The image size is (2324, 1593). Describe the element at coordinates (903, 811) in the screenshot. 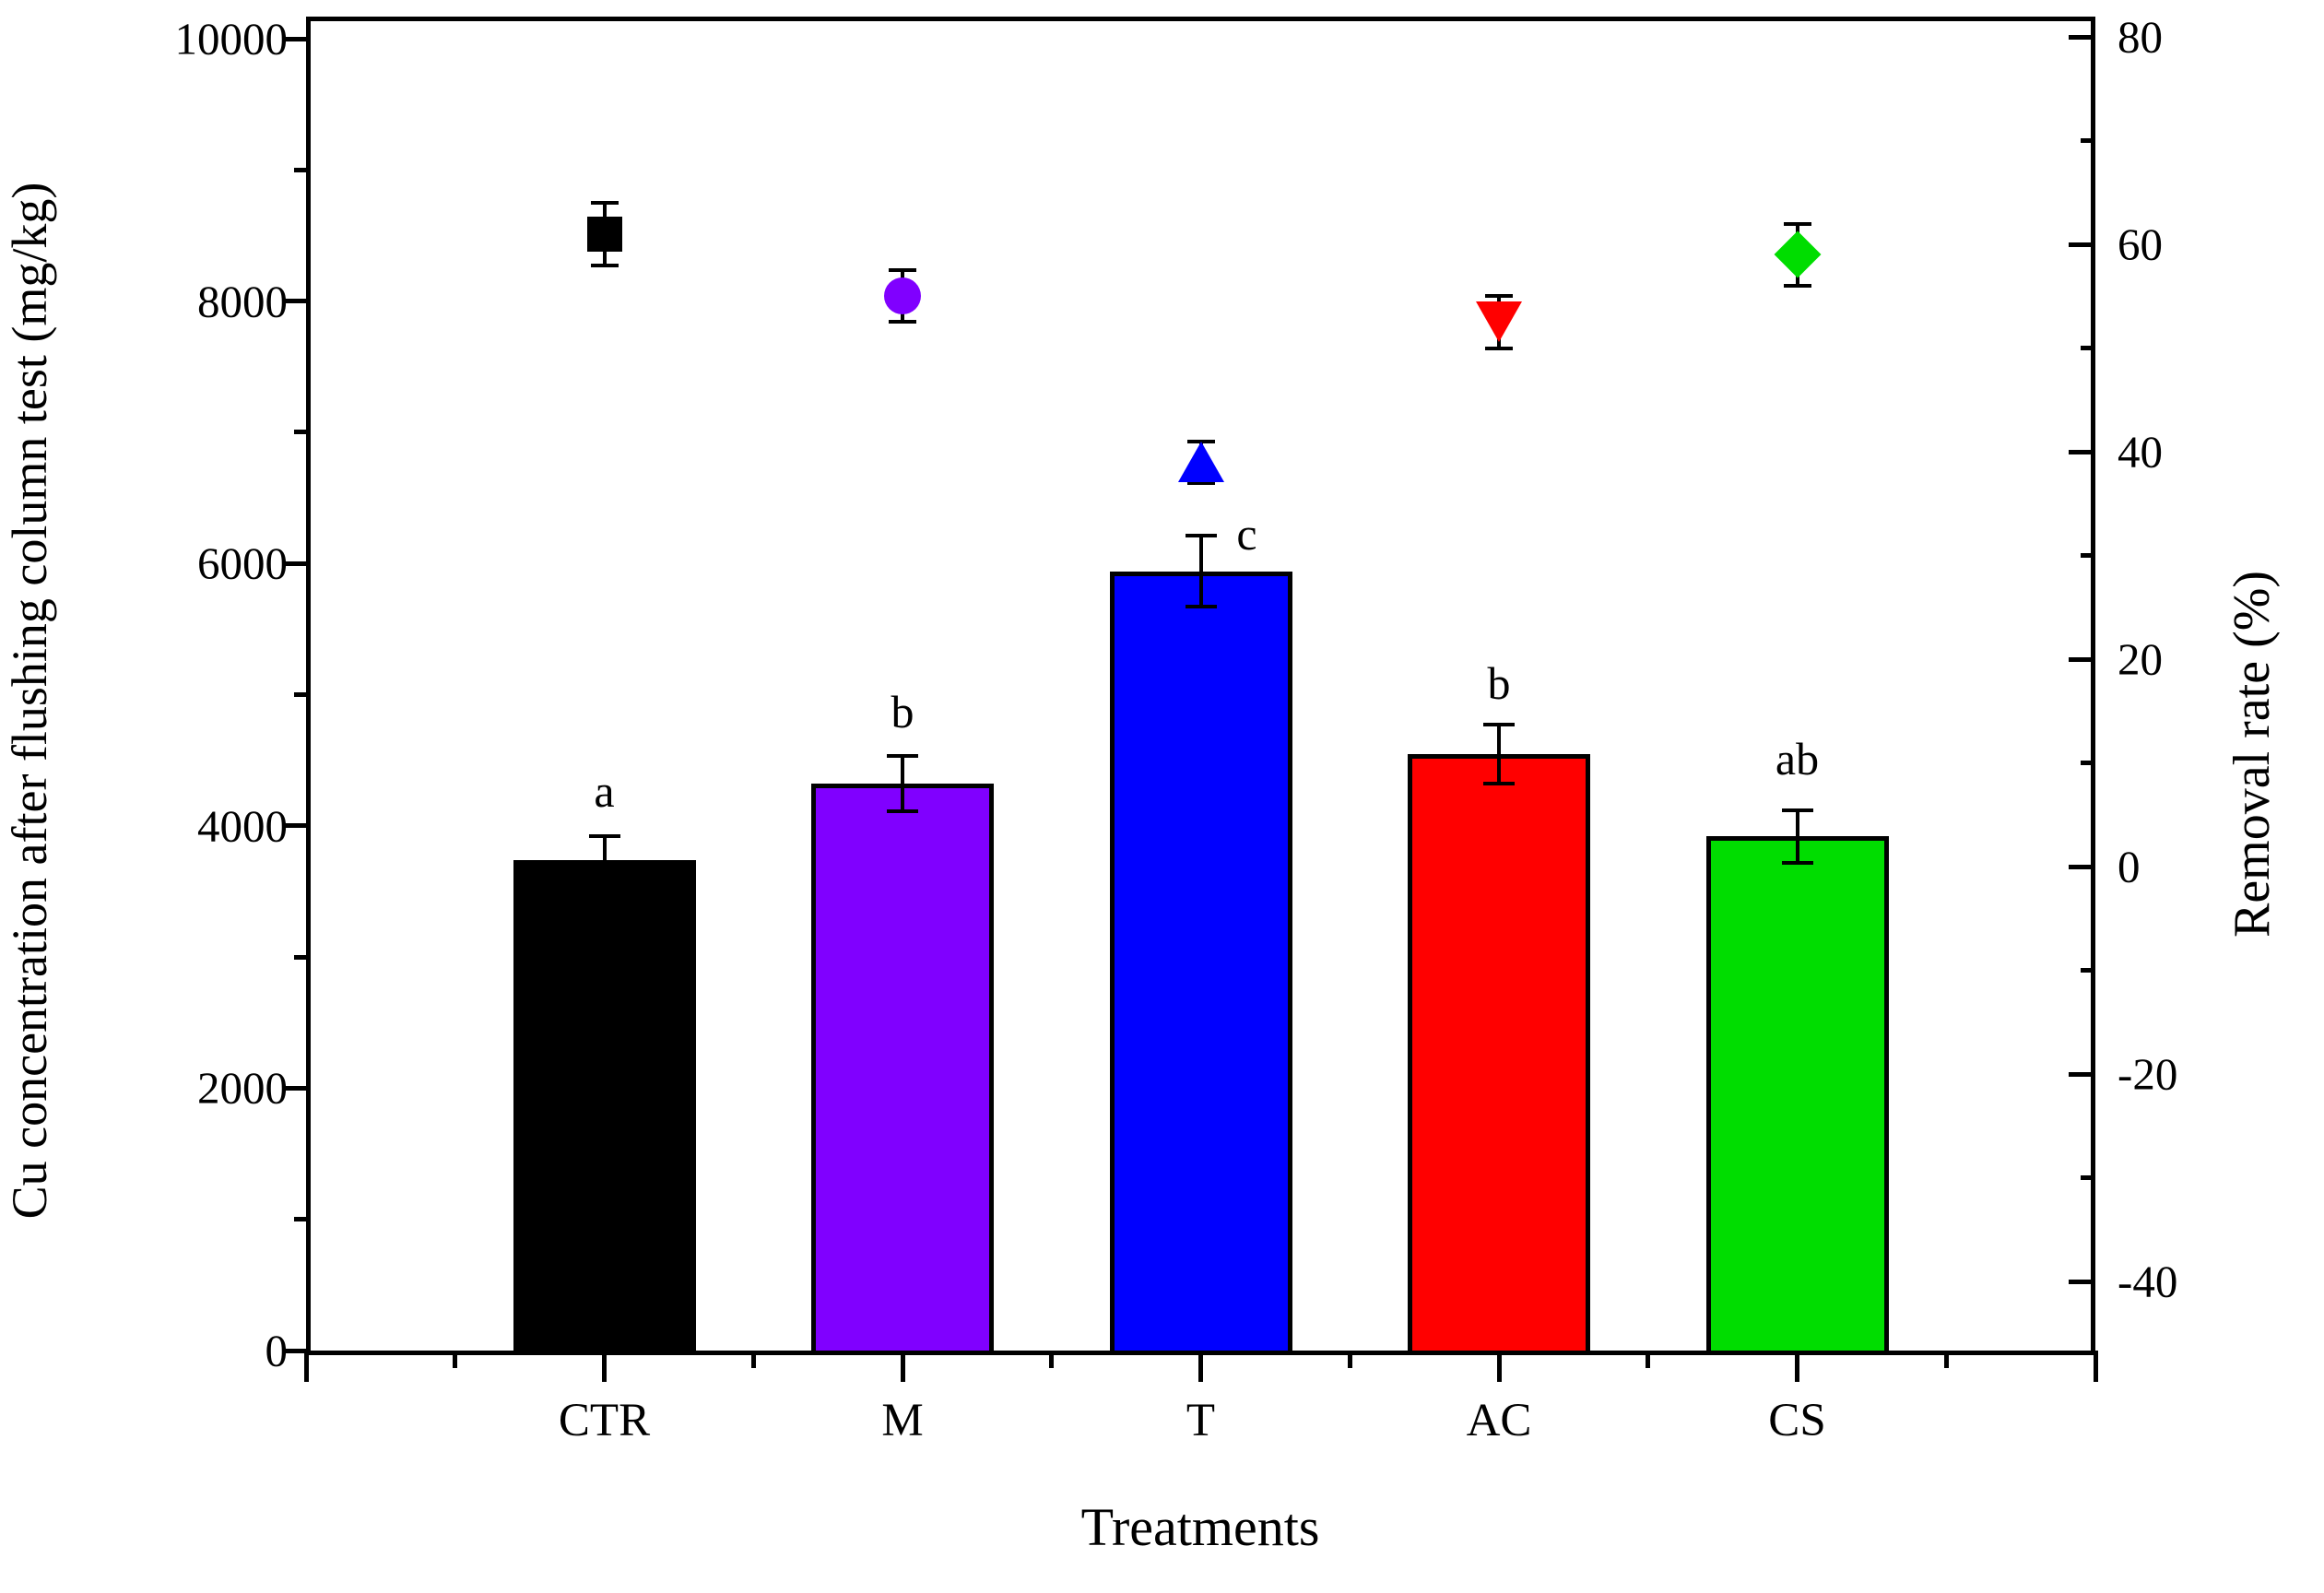

I see `bar-M-error-cap-bottom` at that location.